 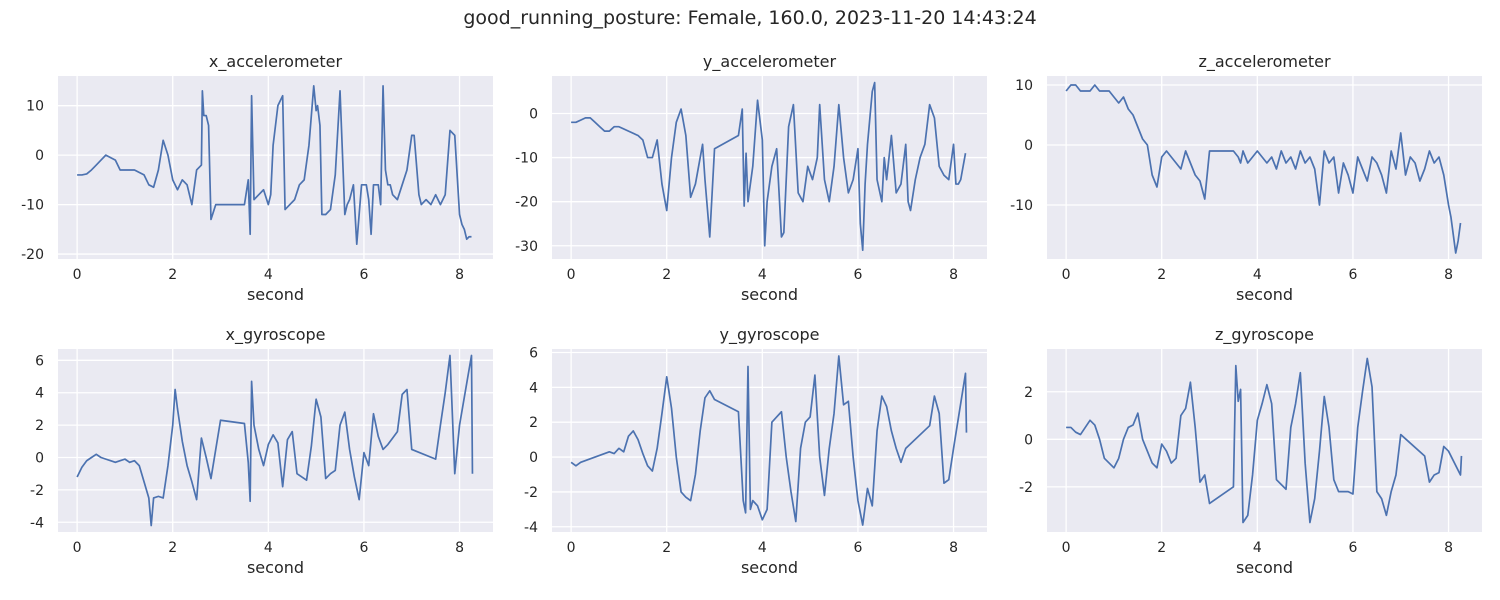 I want to click on subplot-title: x_gyroscope, so click(x=275, y=335).